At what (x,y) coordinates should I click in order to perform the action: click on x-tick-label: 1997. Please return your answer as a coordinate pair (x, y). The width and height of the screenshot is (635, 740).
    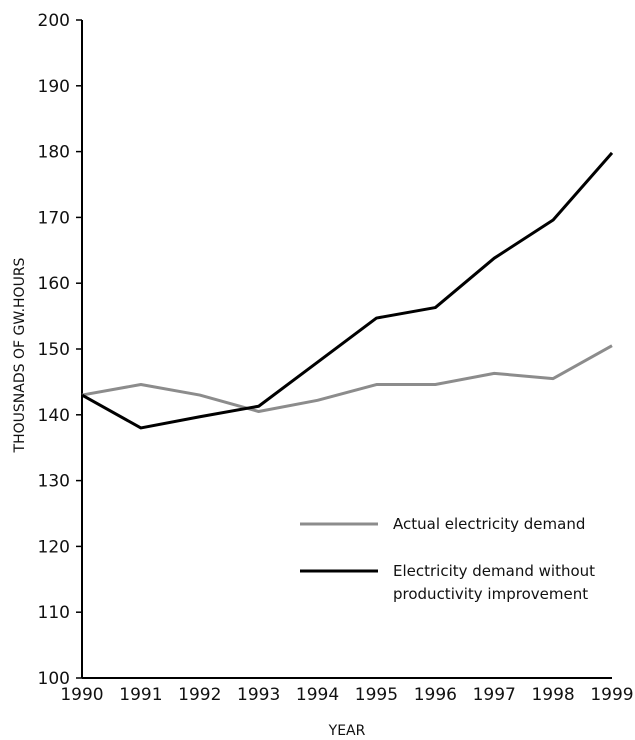
    Looking at the image, I should click on (494, 695).